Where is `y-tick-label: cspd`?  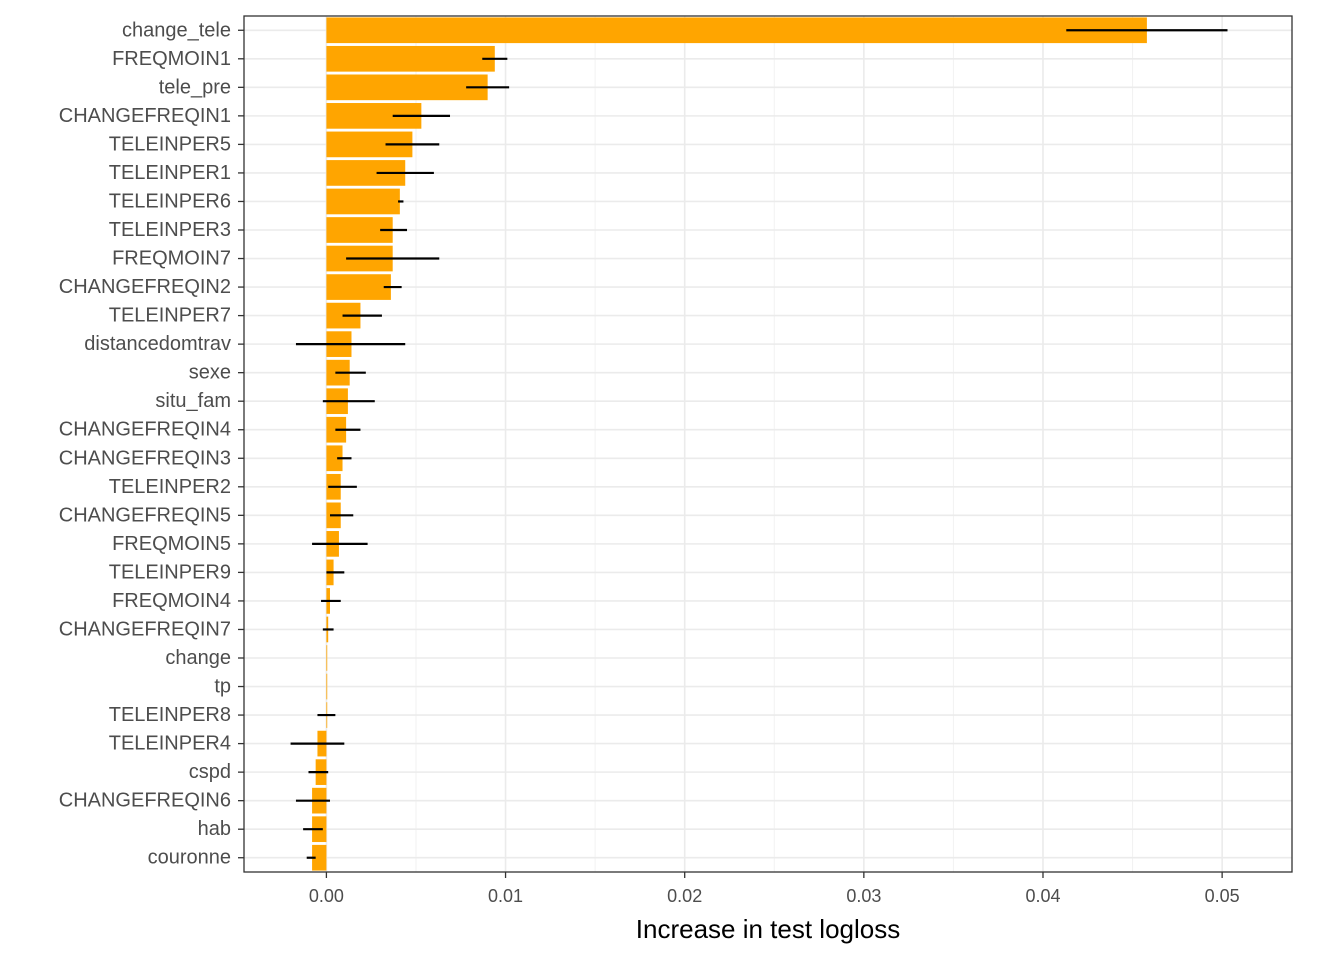 y-tick-label: cspd is located at coordinates (210, 772).